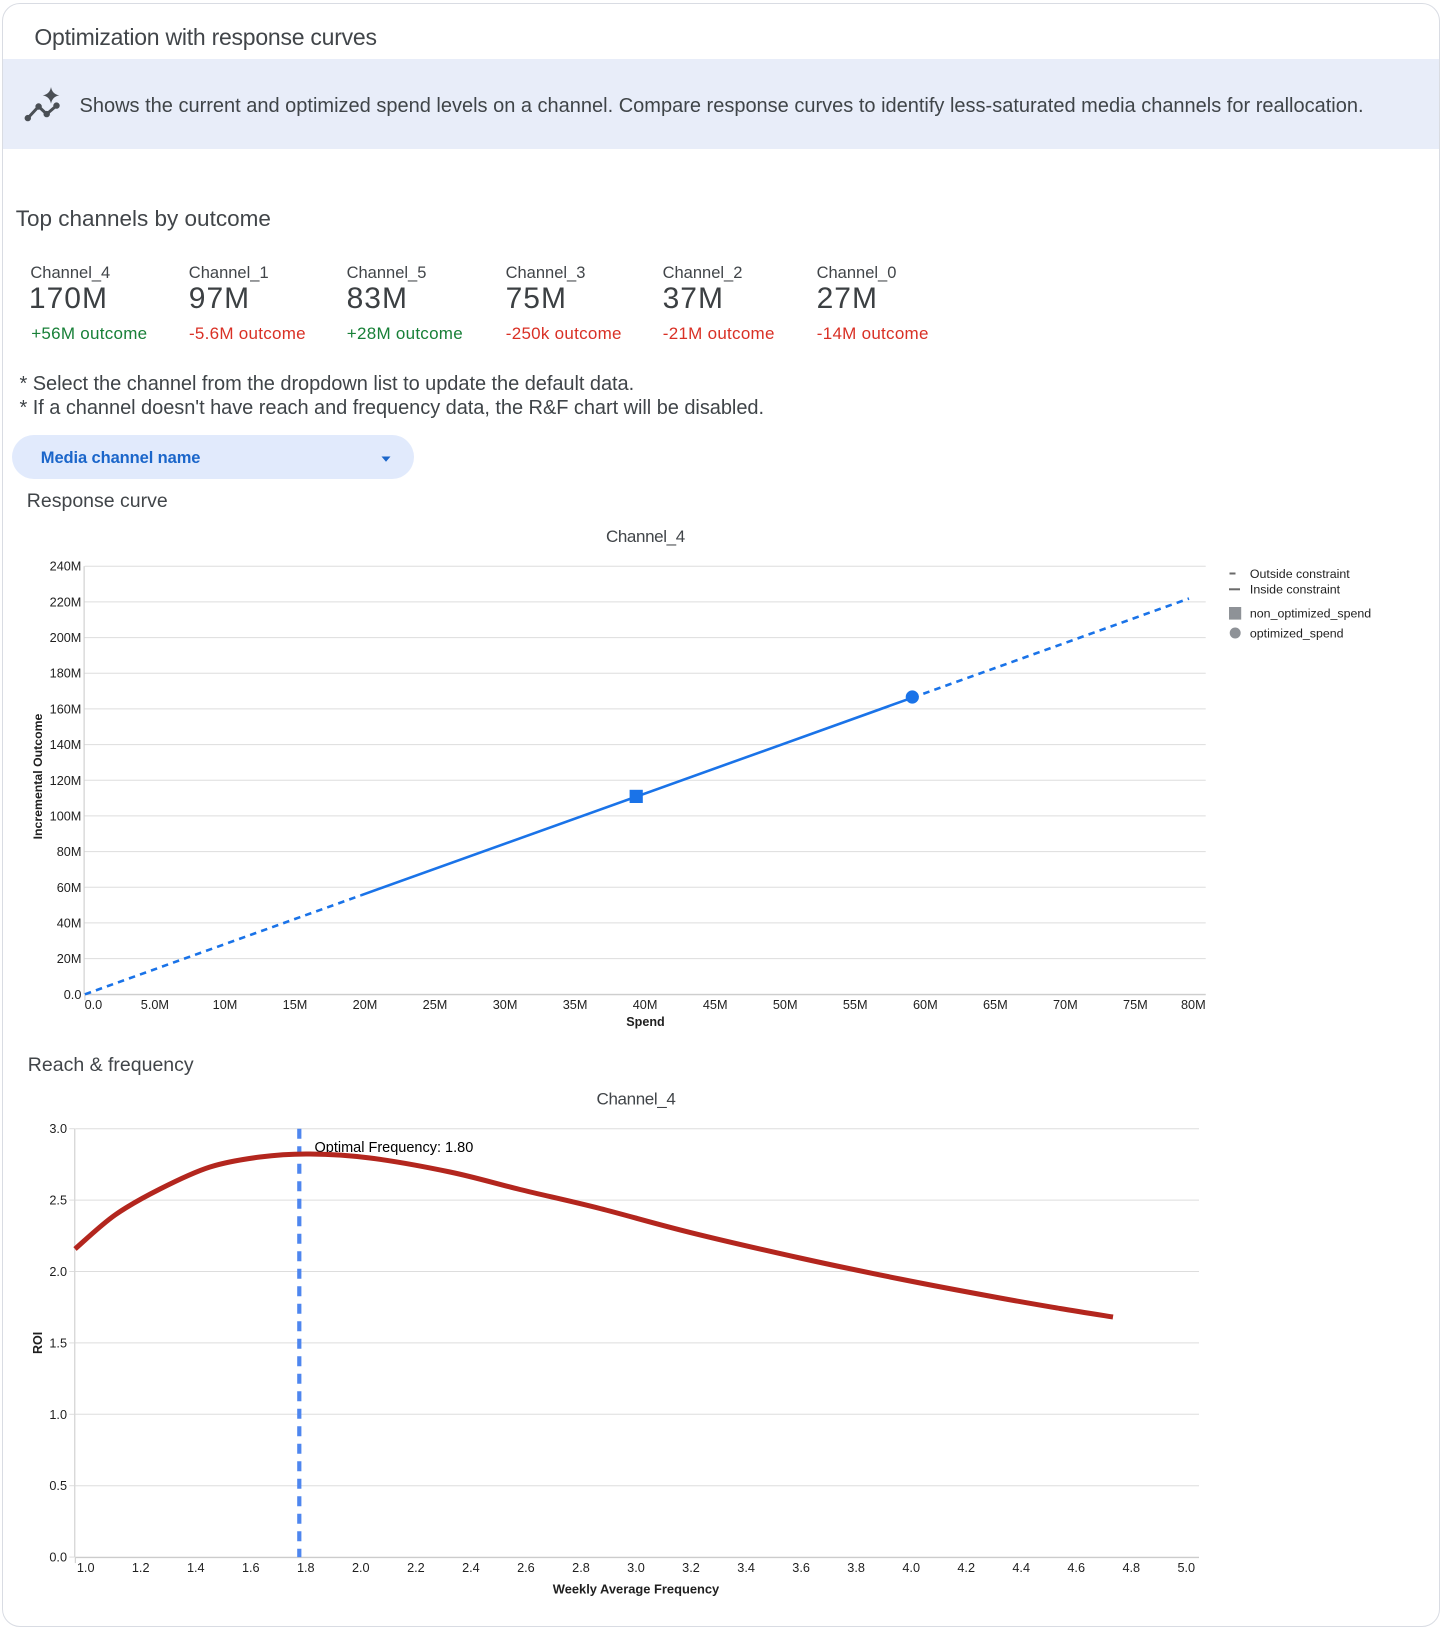 This screenshot has height=1631, width=1444. Describe the element at coordinates (66, 709) in the screenshot. I see `svg-text: 160M` at that location.